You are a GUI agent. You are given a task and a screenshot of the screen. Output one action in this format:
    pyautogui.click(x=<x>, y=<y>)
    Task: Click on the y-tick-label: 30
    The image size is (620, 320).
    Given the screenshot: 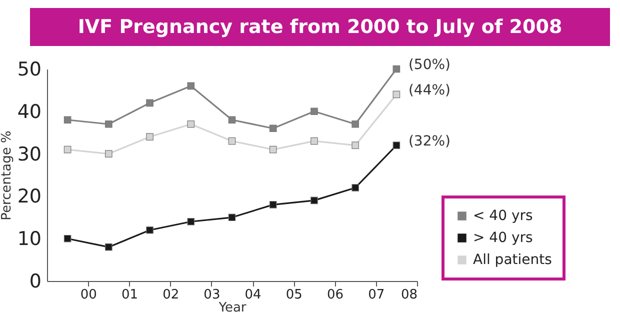 What is the action you would take?
    pyautogui.click(x=29, y=154)
    